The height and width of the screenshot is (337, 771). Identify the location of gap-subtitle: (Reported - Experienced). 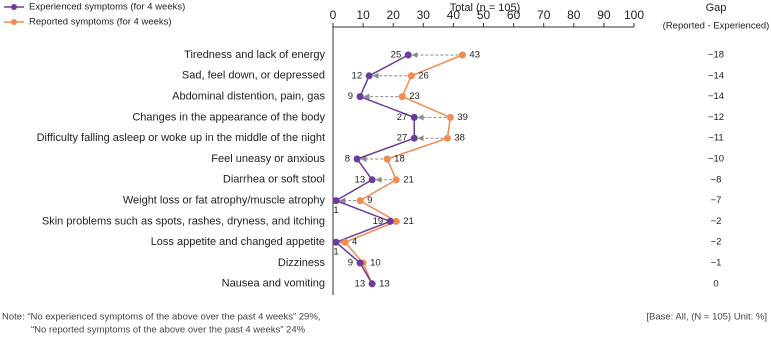
(716, 26).